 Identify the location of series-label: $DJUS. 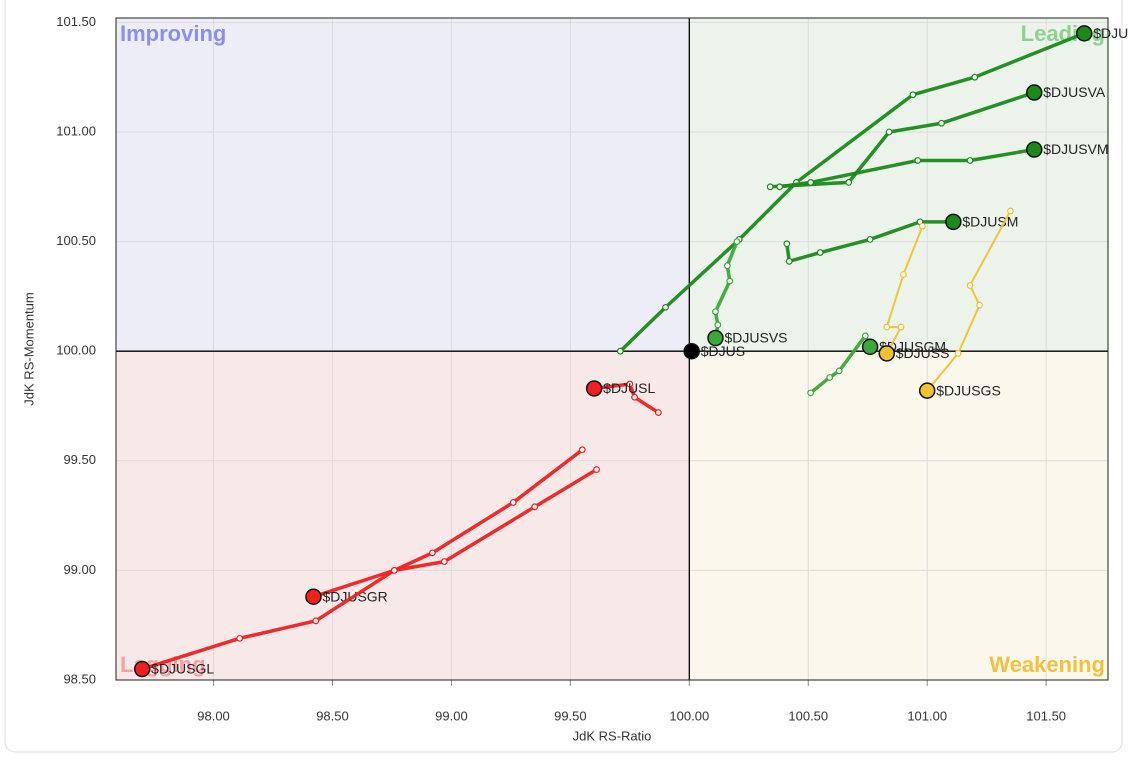
(723, 351).